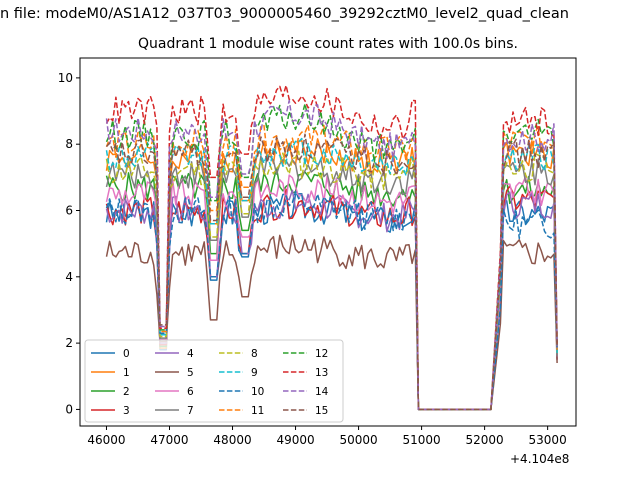 The width and height of the screenshot is (640, 480). What do you see at coordinates (358, 440) in the screenshot?
I see `x-tick-label: 50000` at bounding box center [358, 440].